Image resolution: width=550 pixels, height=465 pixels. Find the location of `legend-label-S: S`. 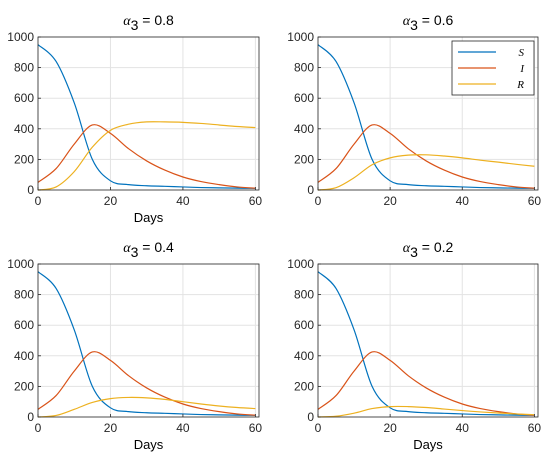

legend-label-S: S is located at coordinates (522, 53).